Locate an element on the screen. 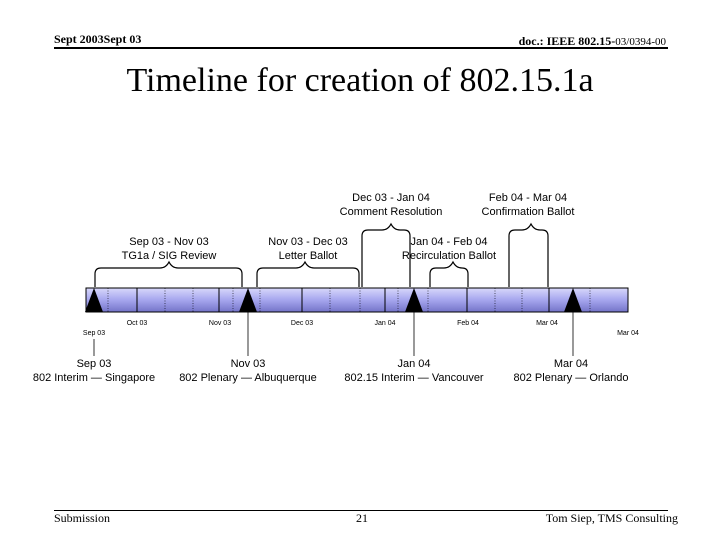 Image resolution: width=720 pixels, height=540 pixels. tick-label: Jan 04 is located at coordinates (384, 323).